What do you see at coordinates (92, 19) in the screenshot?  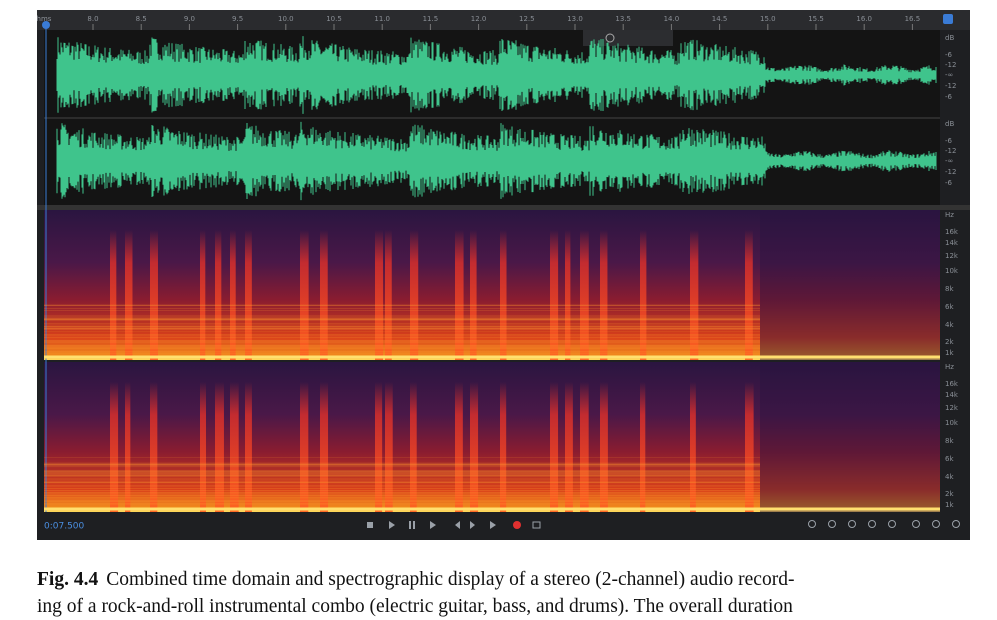 I see `ruler-label: 8.0` at bounding box center [92, 19].